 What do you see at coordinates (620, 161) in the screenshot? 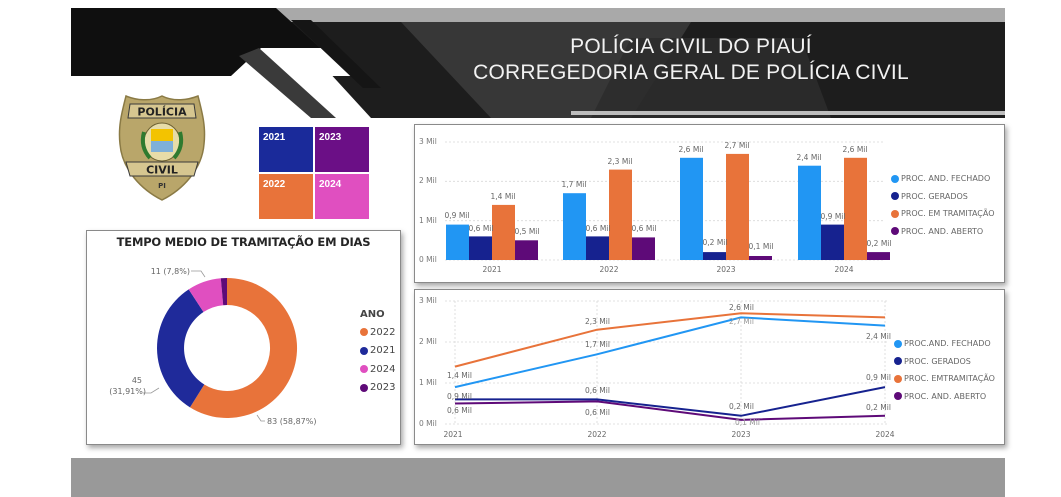
I see `svg-text: 2,3 Mil` at bounding box center [620, 161].